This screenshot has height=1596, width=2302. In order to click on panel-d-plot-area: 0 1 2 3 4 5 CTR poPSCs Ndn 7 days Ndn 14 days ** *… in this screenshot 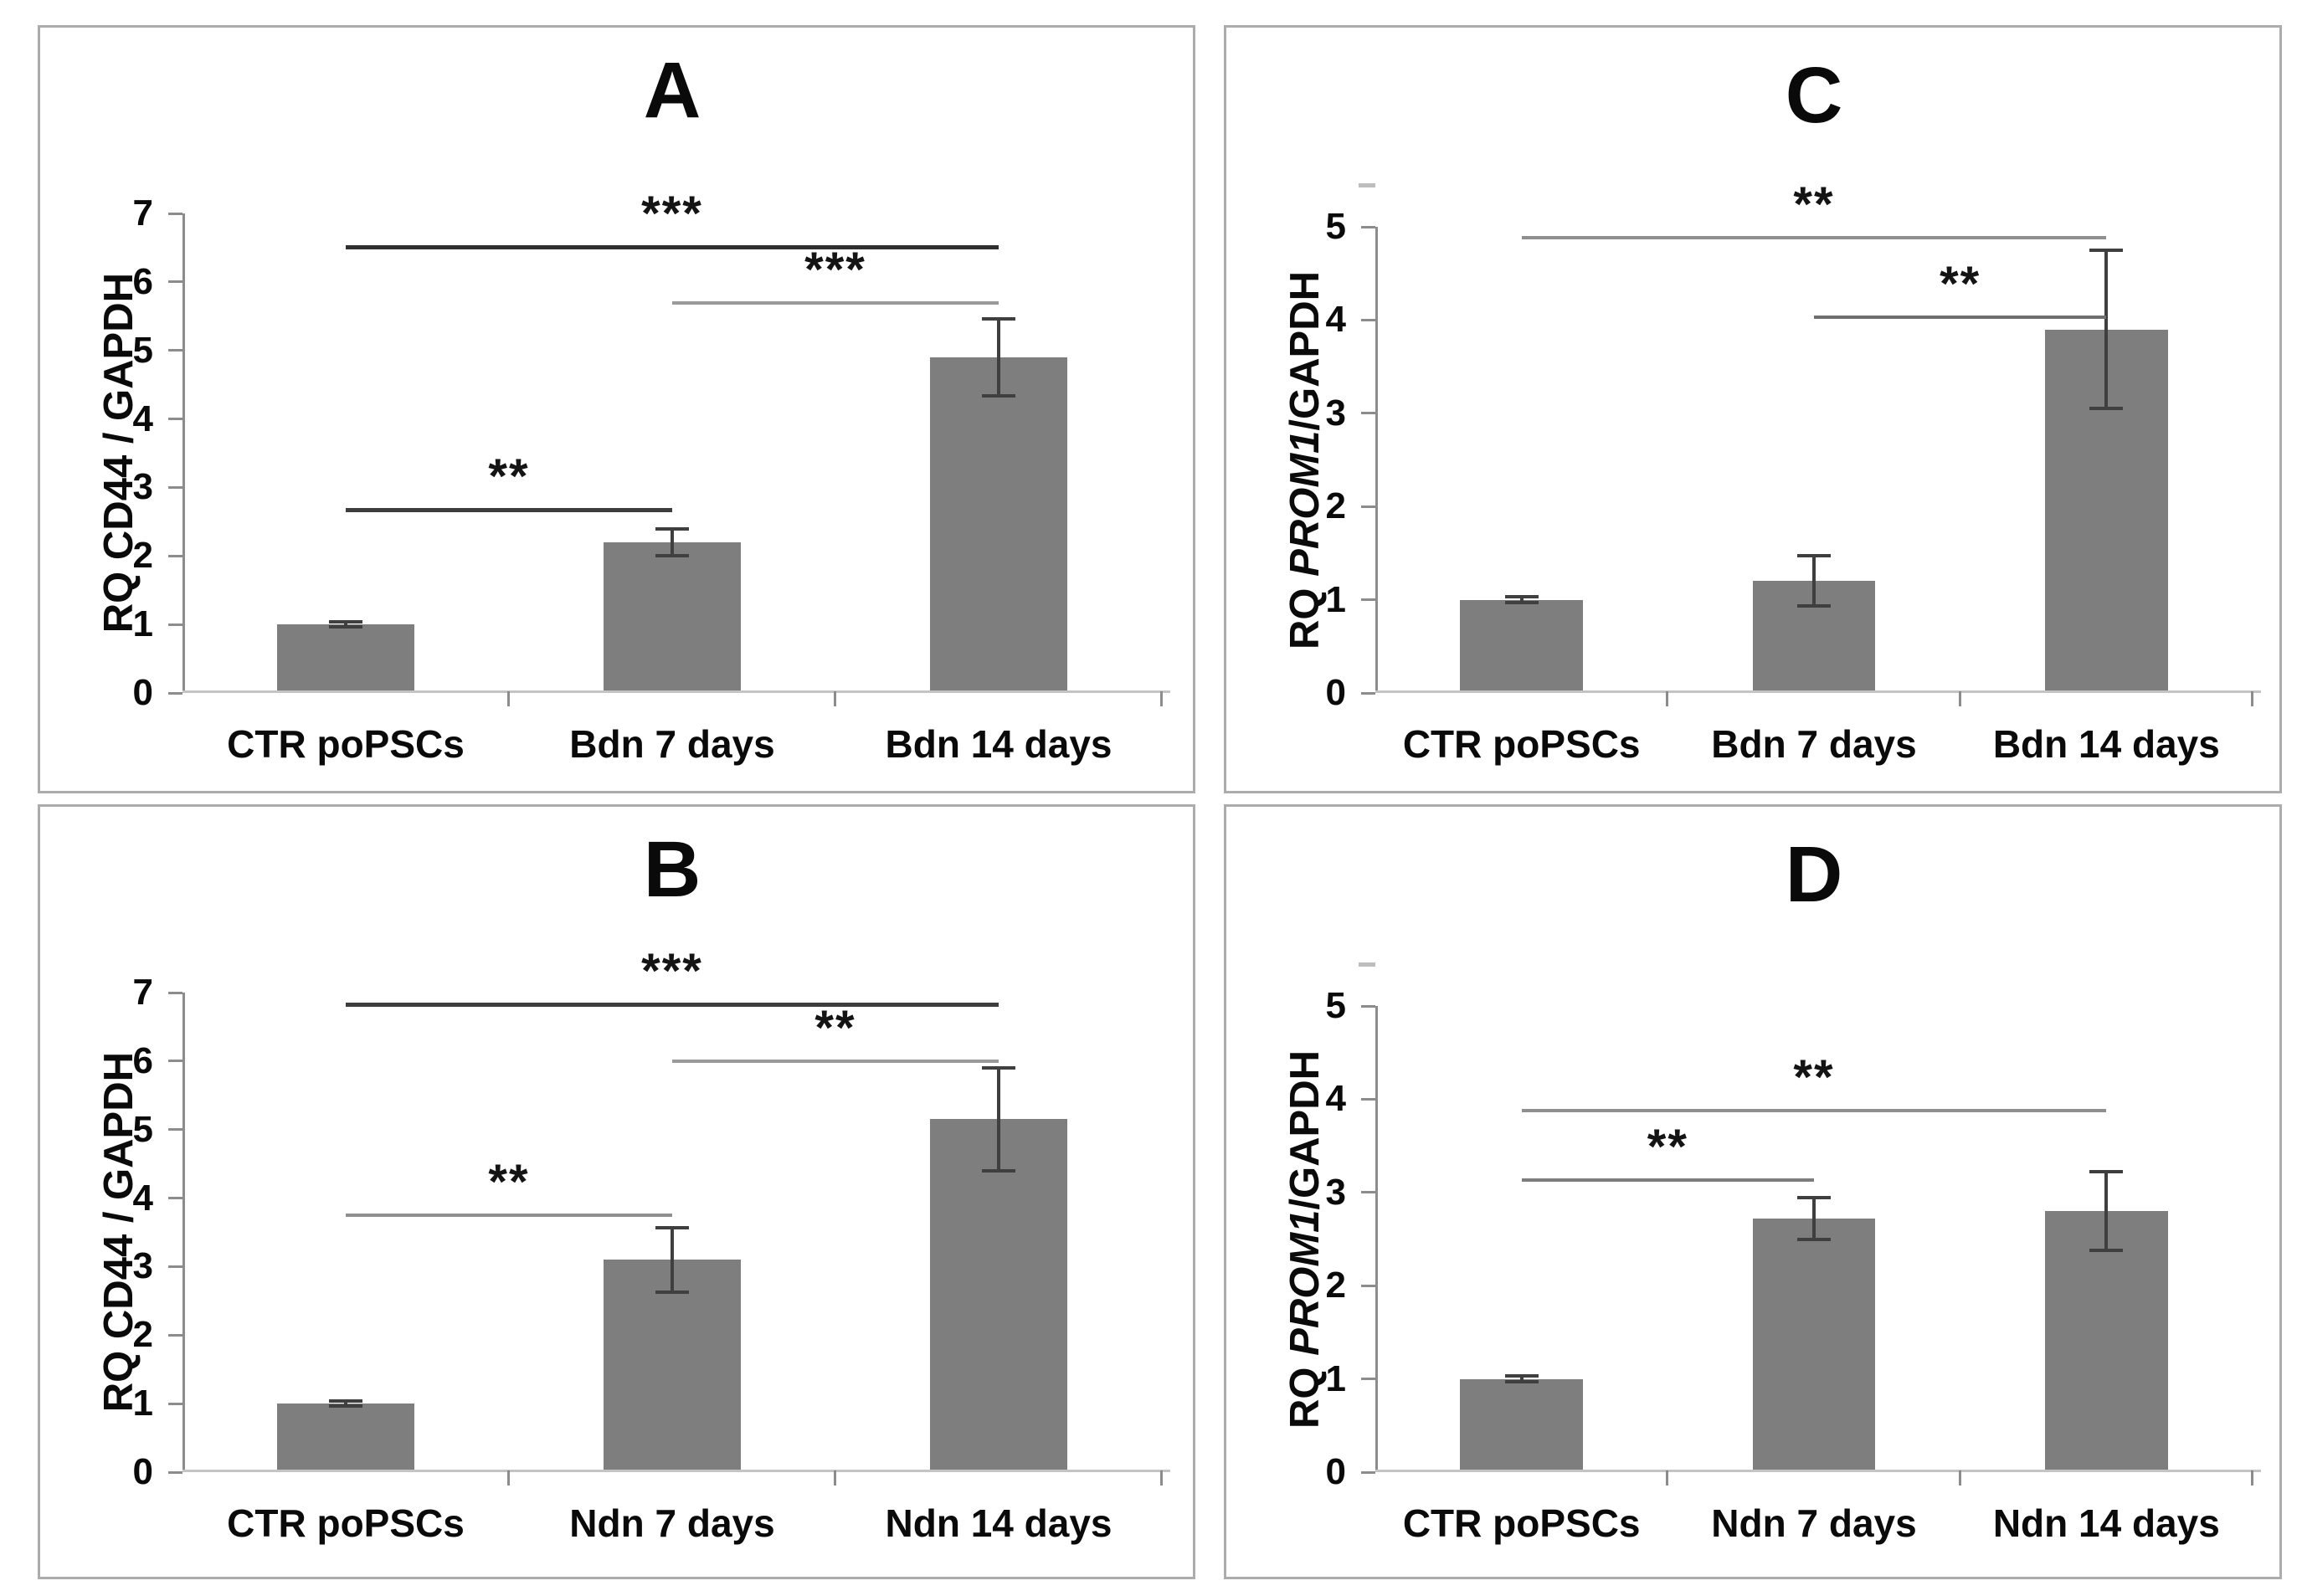, I will do `click(1794, 1253)`.